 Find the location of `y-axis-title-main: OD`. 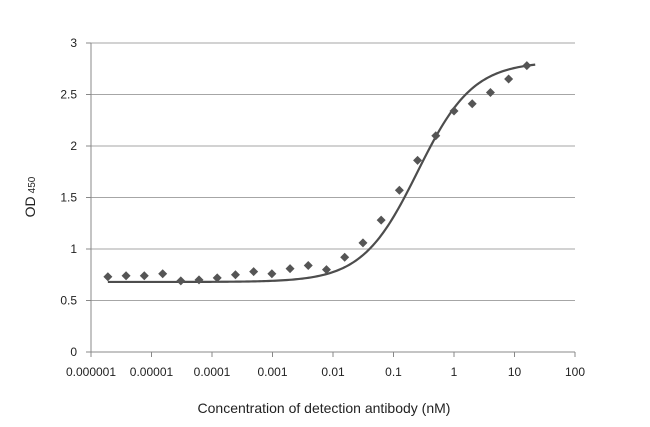

y-axis-title-main: OD is located at coordinates (30, 206).